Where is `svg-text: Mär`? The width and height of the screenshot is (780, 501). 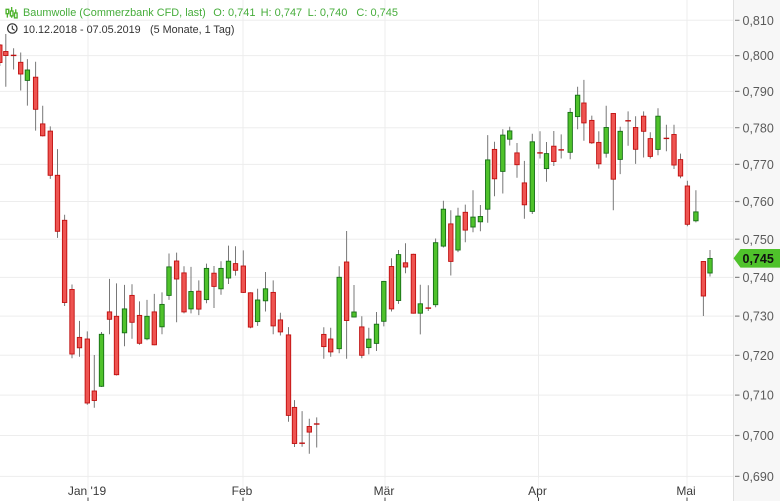
svg-text: Mär is located at coordinates (384, 491).